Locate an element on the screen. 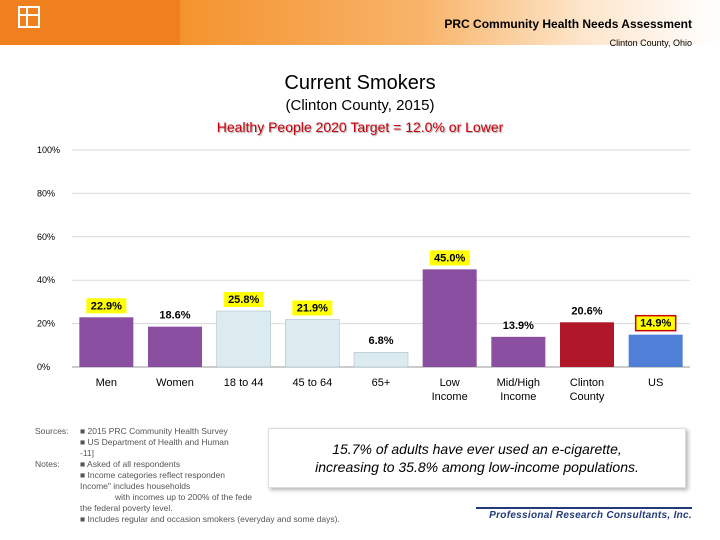  header-gradient-bar is located at coordinates (450, 22).